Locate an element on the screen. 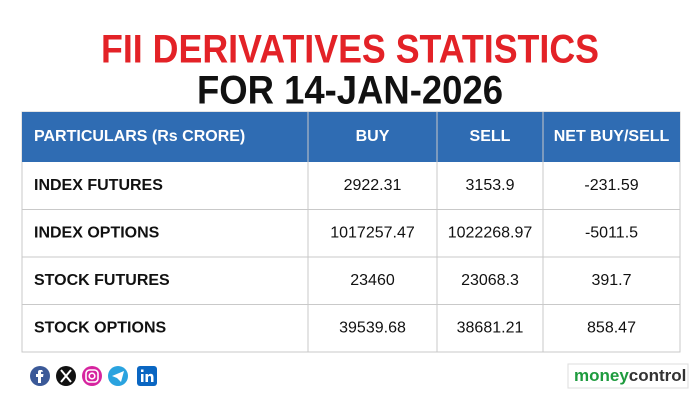  row-label: STOCK OPTIONS is located at coordinates (100, 327).